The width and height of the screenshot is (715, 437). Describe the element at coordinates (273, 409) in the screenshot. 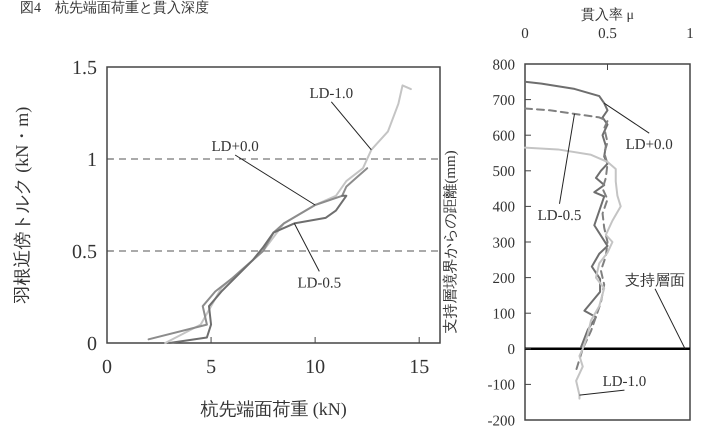

I see `x-axis-title: 杭先端面荷重 (kN)` at that location.